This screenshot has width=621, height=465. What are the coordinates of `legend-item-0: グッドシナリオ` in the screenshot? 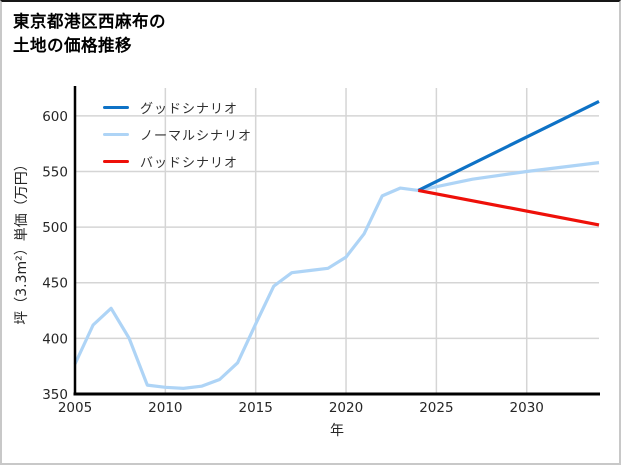 It's located at (177, 107).